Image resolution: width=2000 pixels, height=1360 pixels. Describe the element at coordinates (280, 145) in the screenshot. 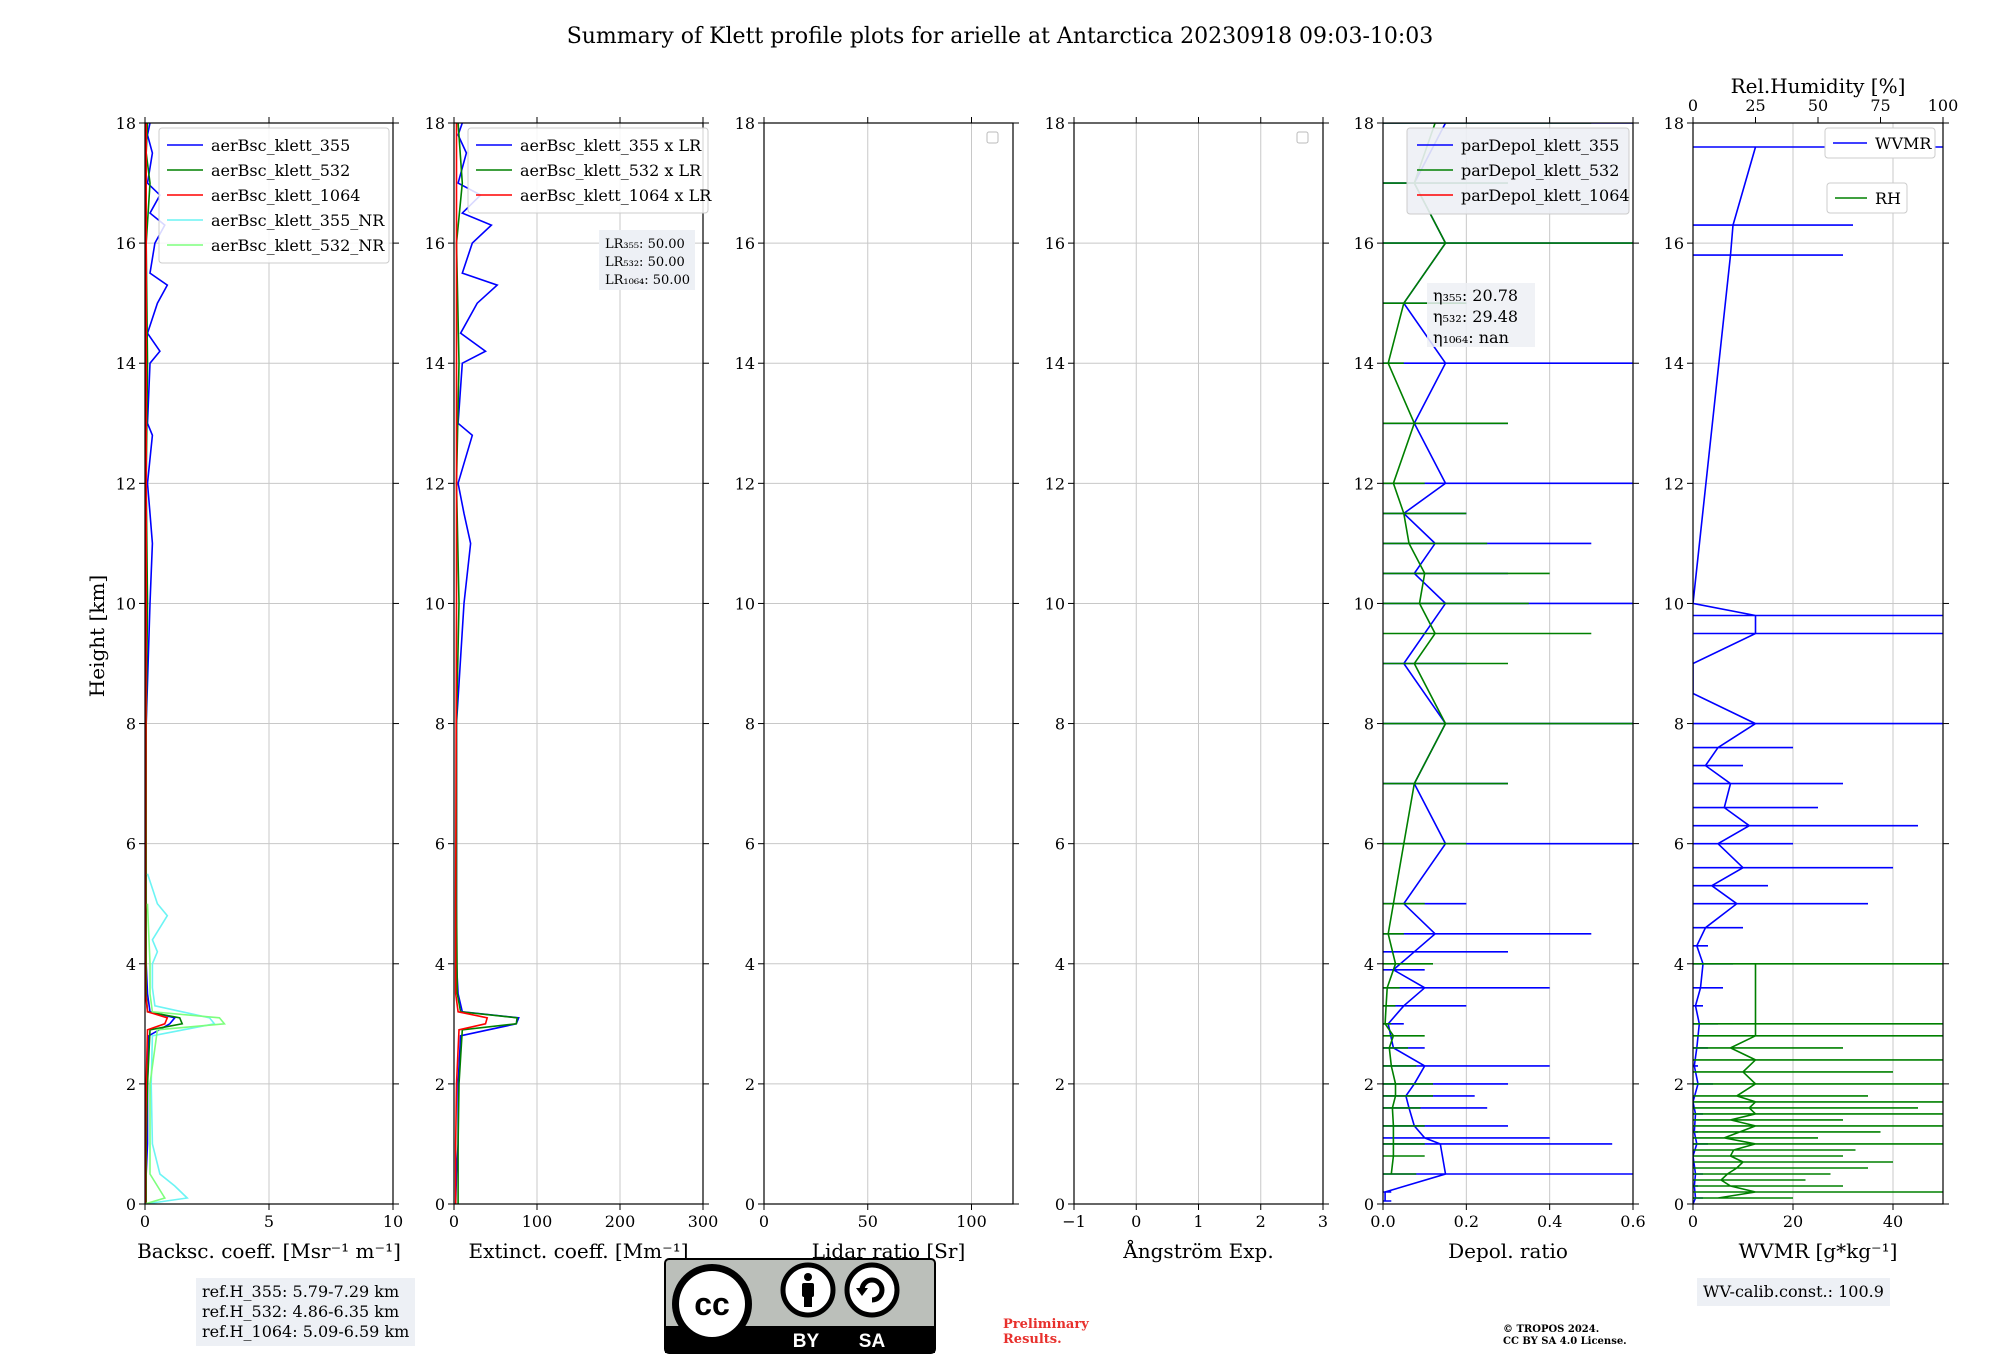

I see `legend-label: aerBsc_klett_355` at that location.